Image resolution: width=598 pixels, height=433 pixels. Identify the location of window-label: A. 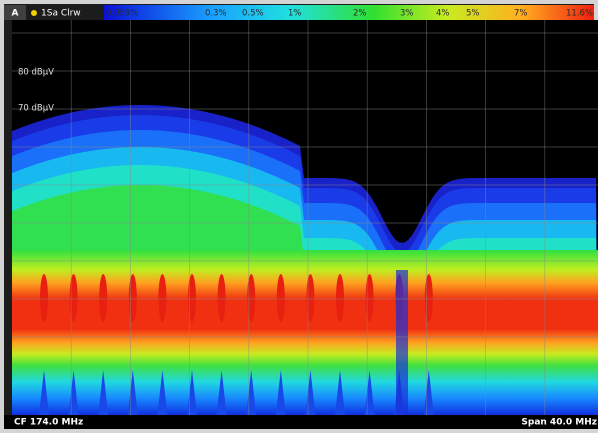
(15, 14).